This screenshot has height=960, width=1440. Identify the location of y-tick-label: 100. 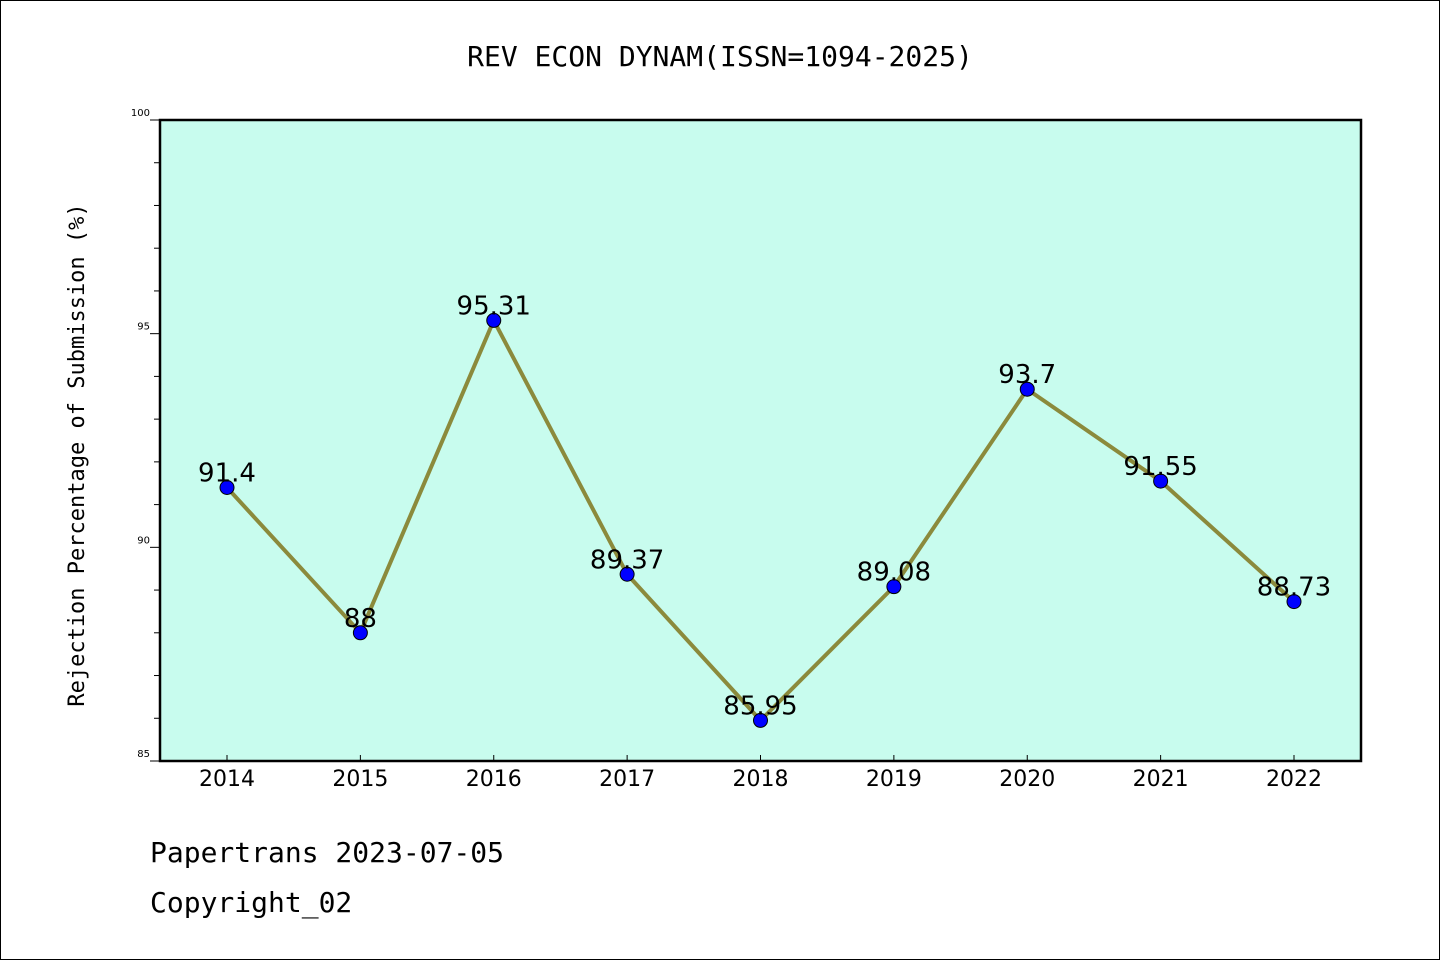
(140, 113).